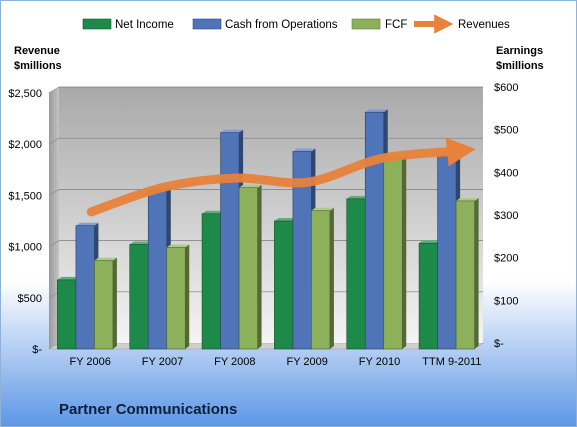  I want to click on legend-swatch-net-income, so click(97, 24).